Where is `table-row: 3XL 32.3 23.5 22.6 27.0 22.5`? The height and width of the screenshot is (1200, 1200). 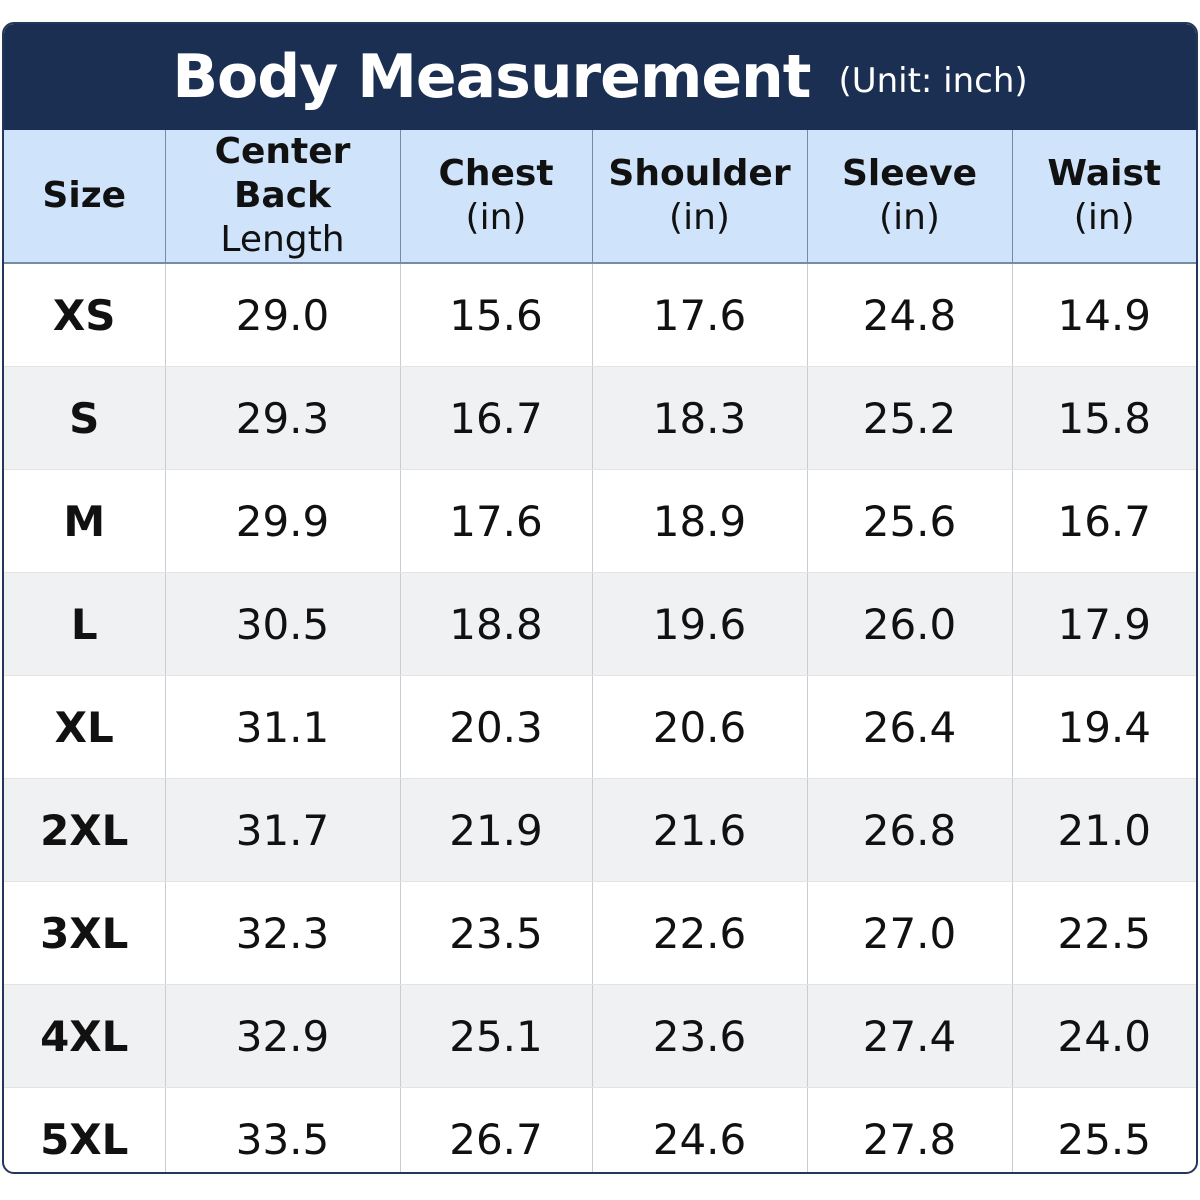 table-row: 3XL 32.3 23.5 22.6 27.0 22.5 is located at coordinates (600, 933).